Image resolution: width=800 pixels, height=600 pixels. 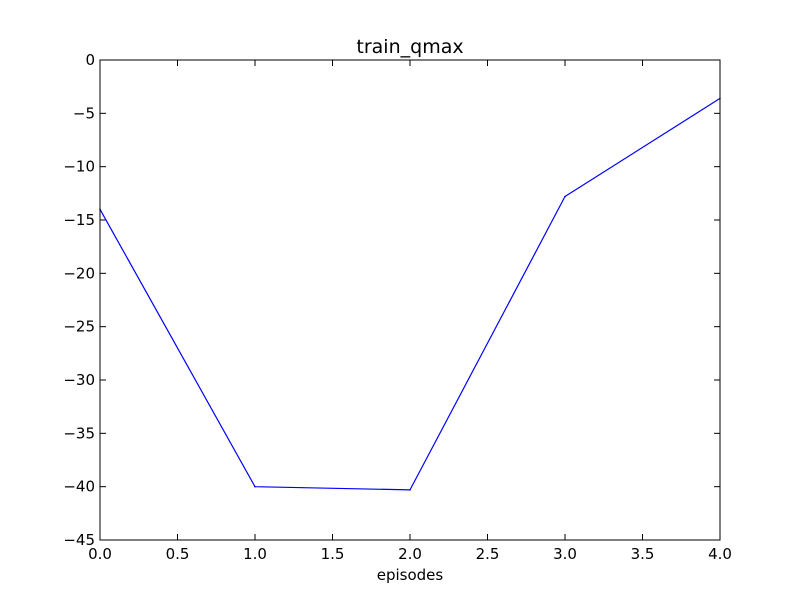 What do you see at coordinates (79, 220) in the screenshot?
I see `y-tick-label: −15` at bounding box center [79, 220].